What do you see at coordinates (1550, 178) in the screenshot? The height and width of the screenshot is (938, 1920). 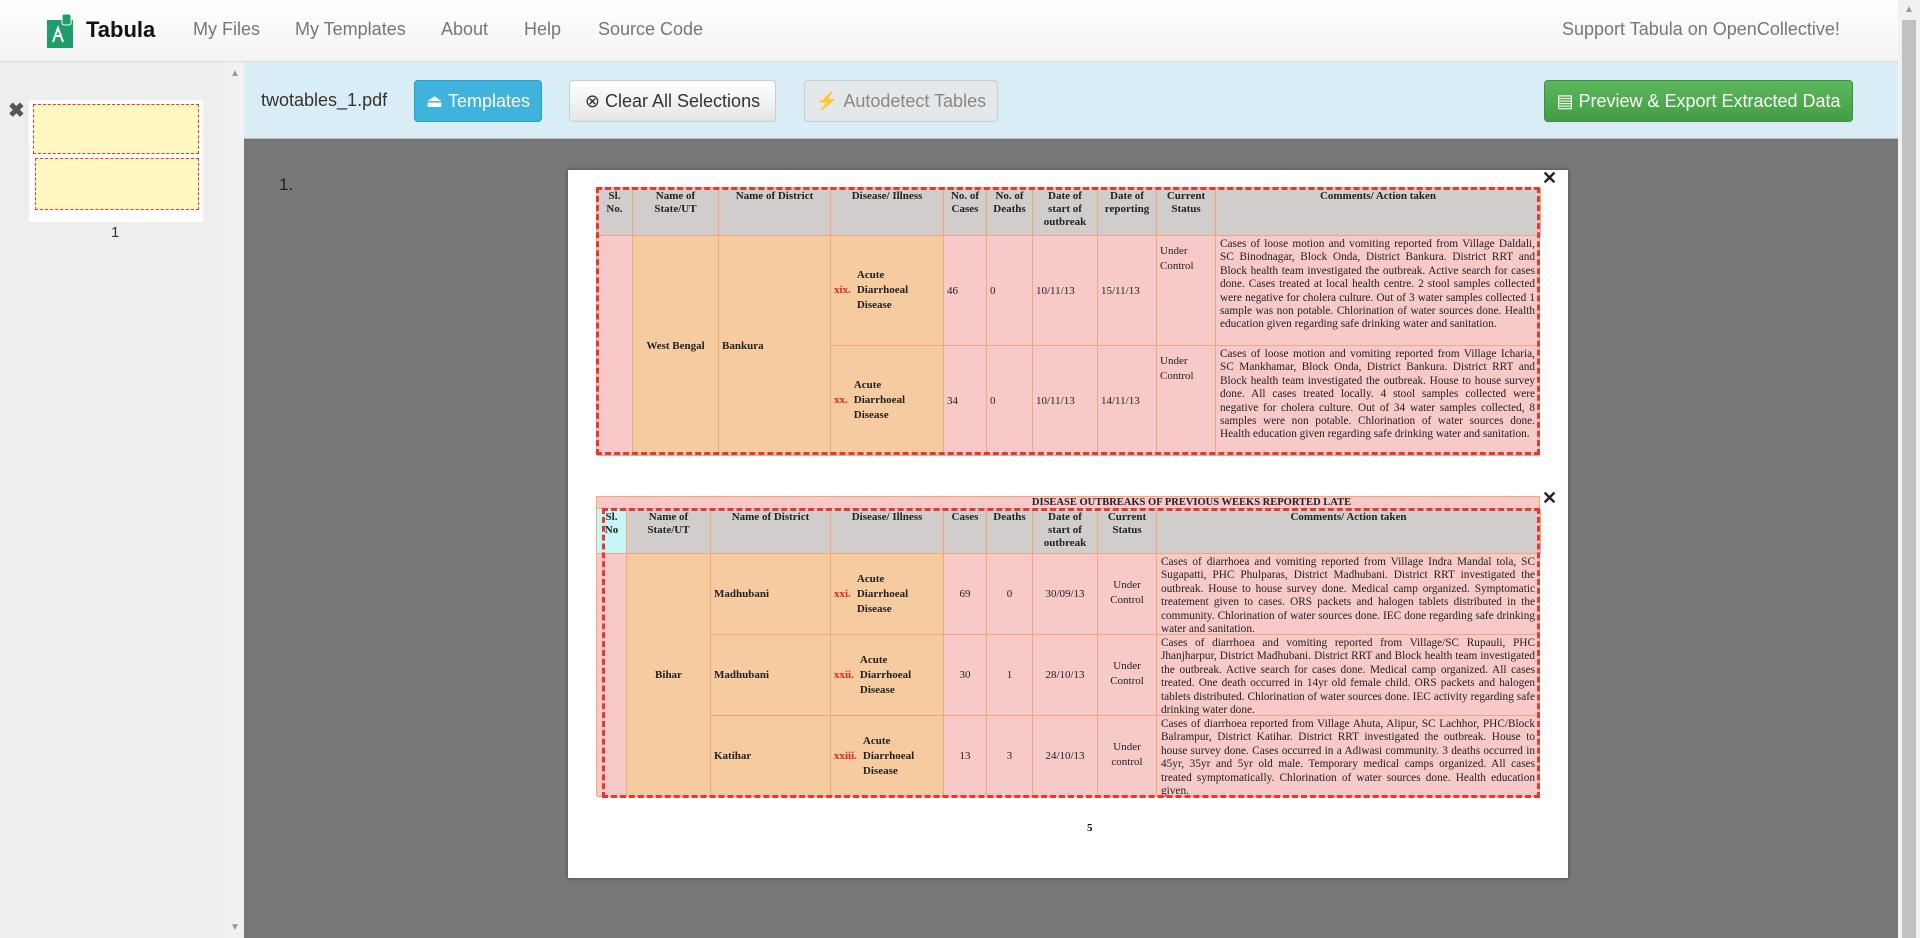 I see `close-selection-1-icon: ✕` at bounding box center [1550, 178].